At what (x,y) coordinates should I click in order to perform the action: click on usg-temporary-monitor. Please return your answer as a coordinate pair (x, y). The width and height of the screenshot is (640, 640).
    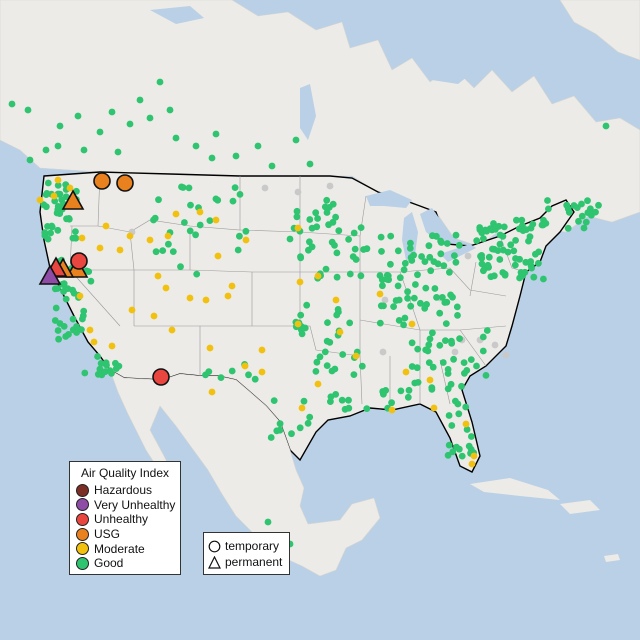
    Looking at the image, I should click on (125, 183).